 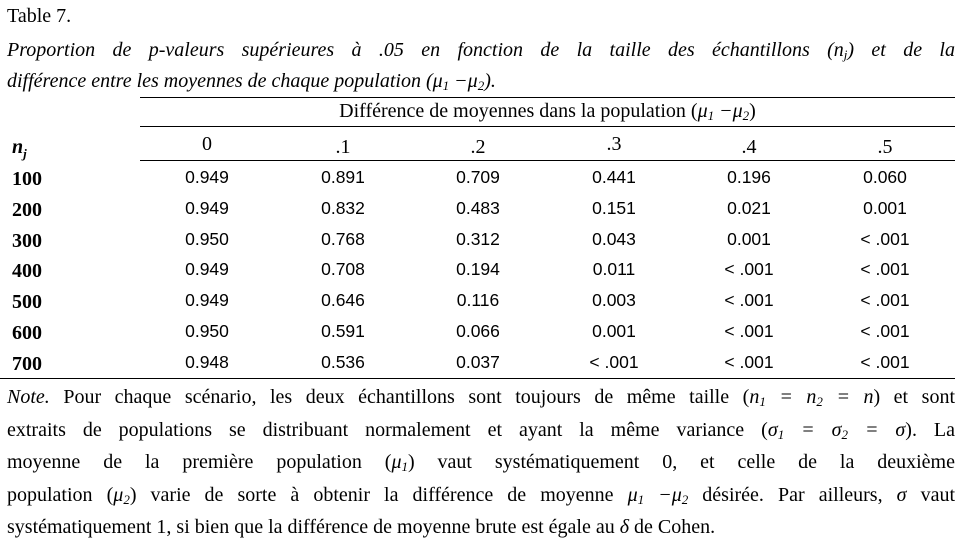 What do you see at coordinates (614, 144) in the screenshot?
I see `column-header: .3` at bounding box center [614, 144].